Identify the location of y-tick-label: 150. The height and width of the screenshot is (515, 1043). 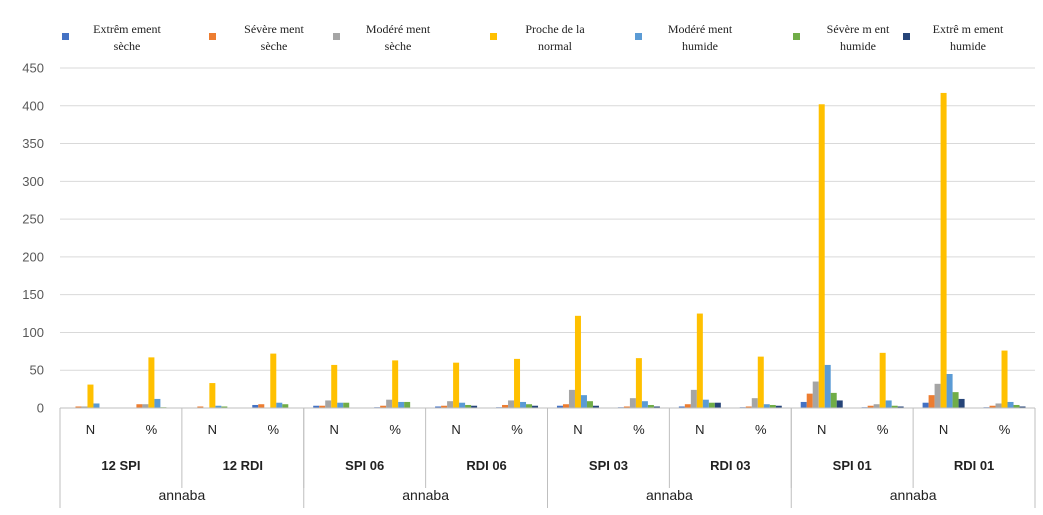
(33, 294).